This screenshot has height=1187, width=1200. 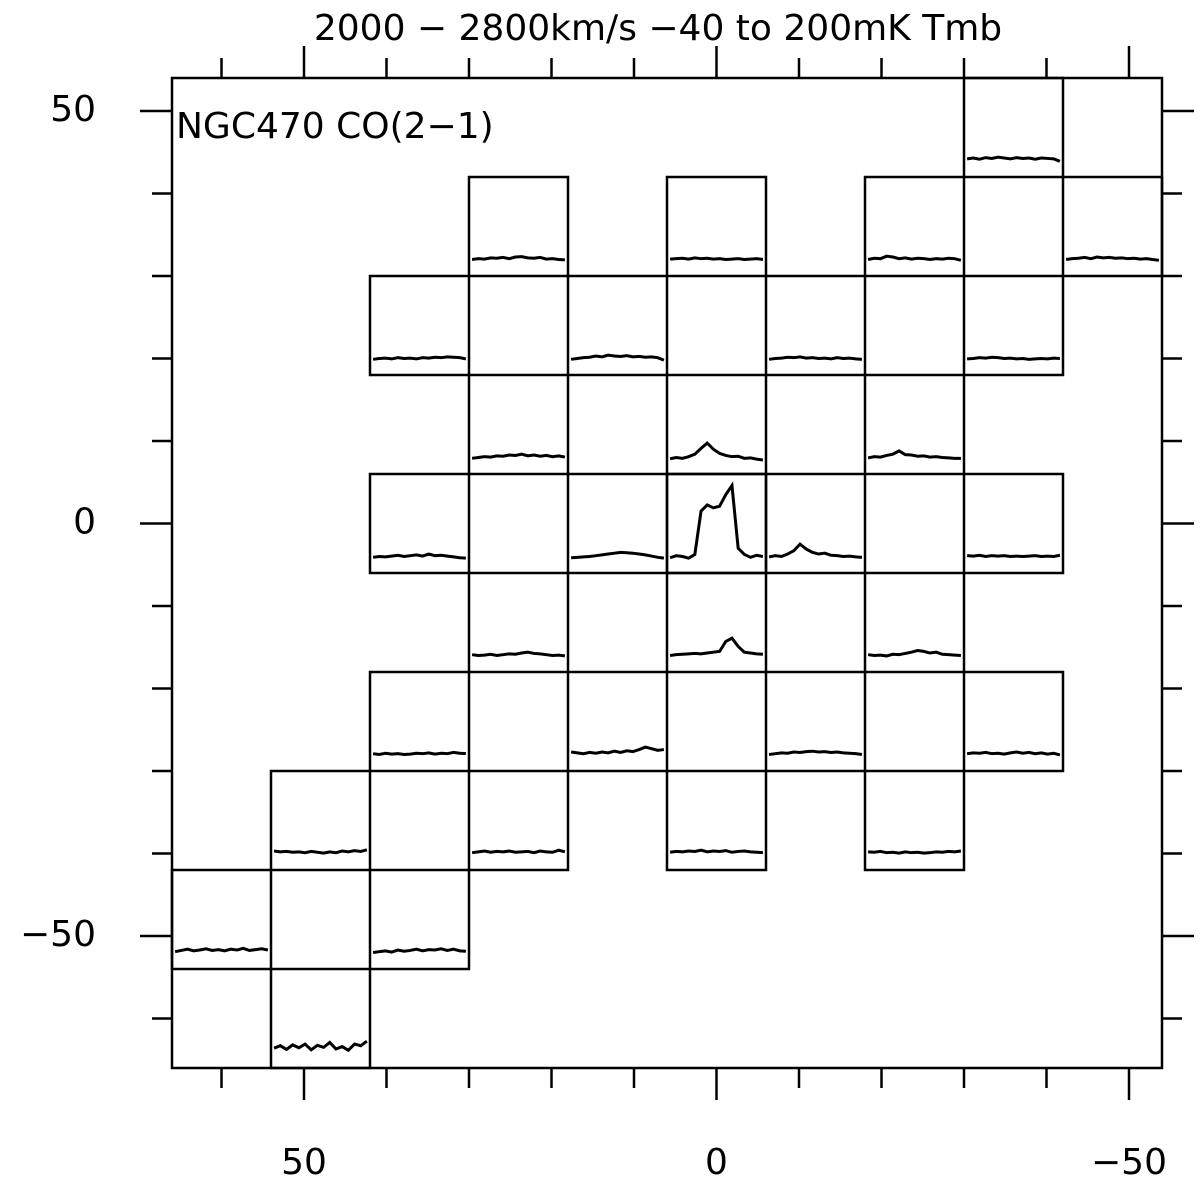 What do you see at coordinates (1129, 1162) in the screenshot?
I see `x-tick-label: −50` at bounding box center [1129, 1162].